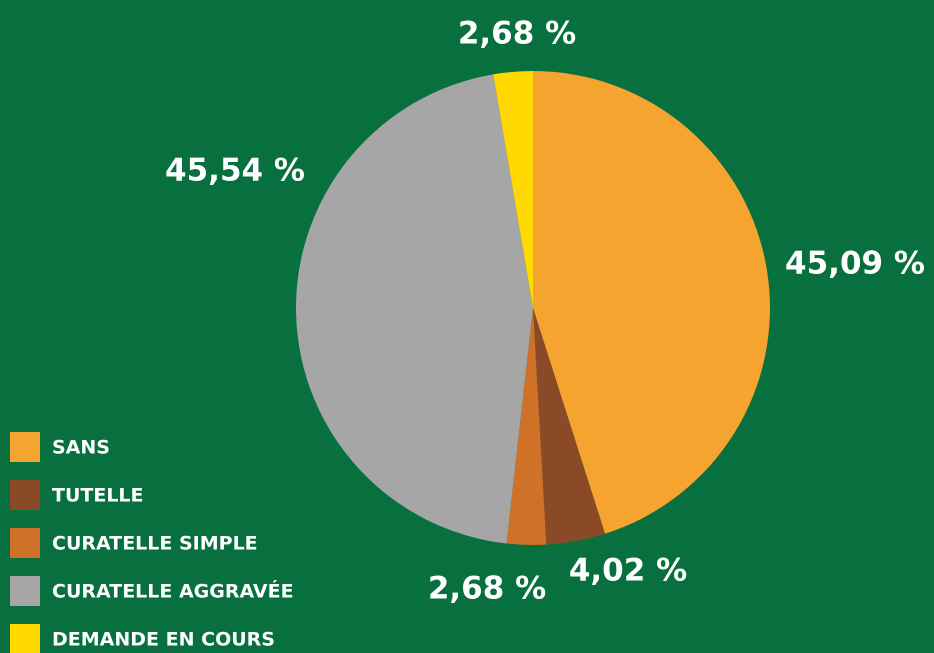  Describe the element at coordinates (163, 640) in the screenshot. I see `legend-label: DEMANDE EN COURS` at that location.